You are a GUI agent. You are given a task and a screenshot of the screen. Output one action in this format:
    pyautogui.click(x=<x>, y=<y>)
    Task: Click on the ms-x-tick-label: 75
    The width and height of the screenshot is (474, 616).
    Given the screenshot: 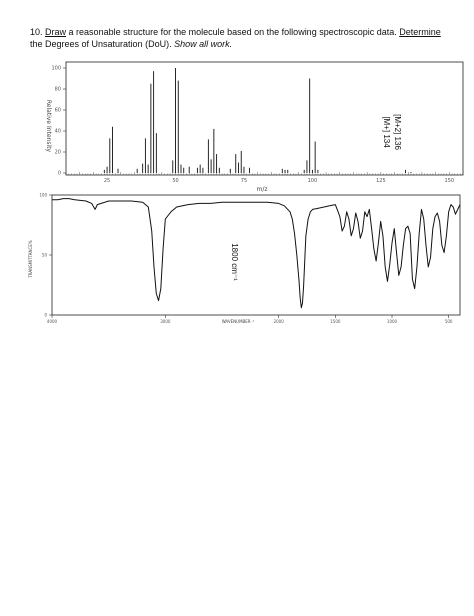 What is the action you would take?
    pyautogui.click(x=244, y=181)
    